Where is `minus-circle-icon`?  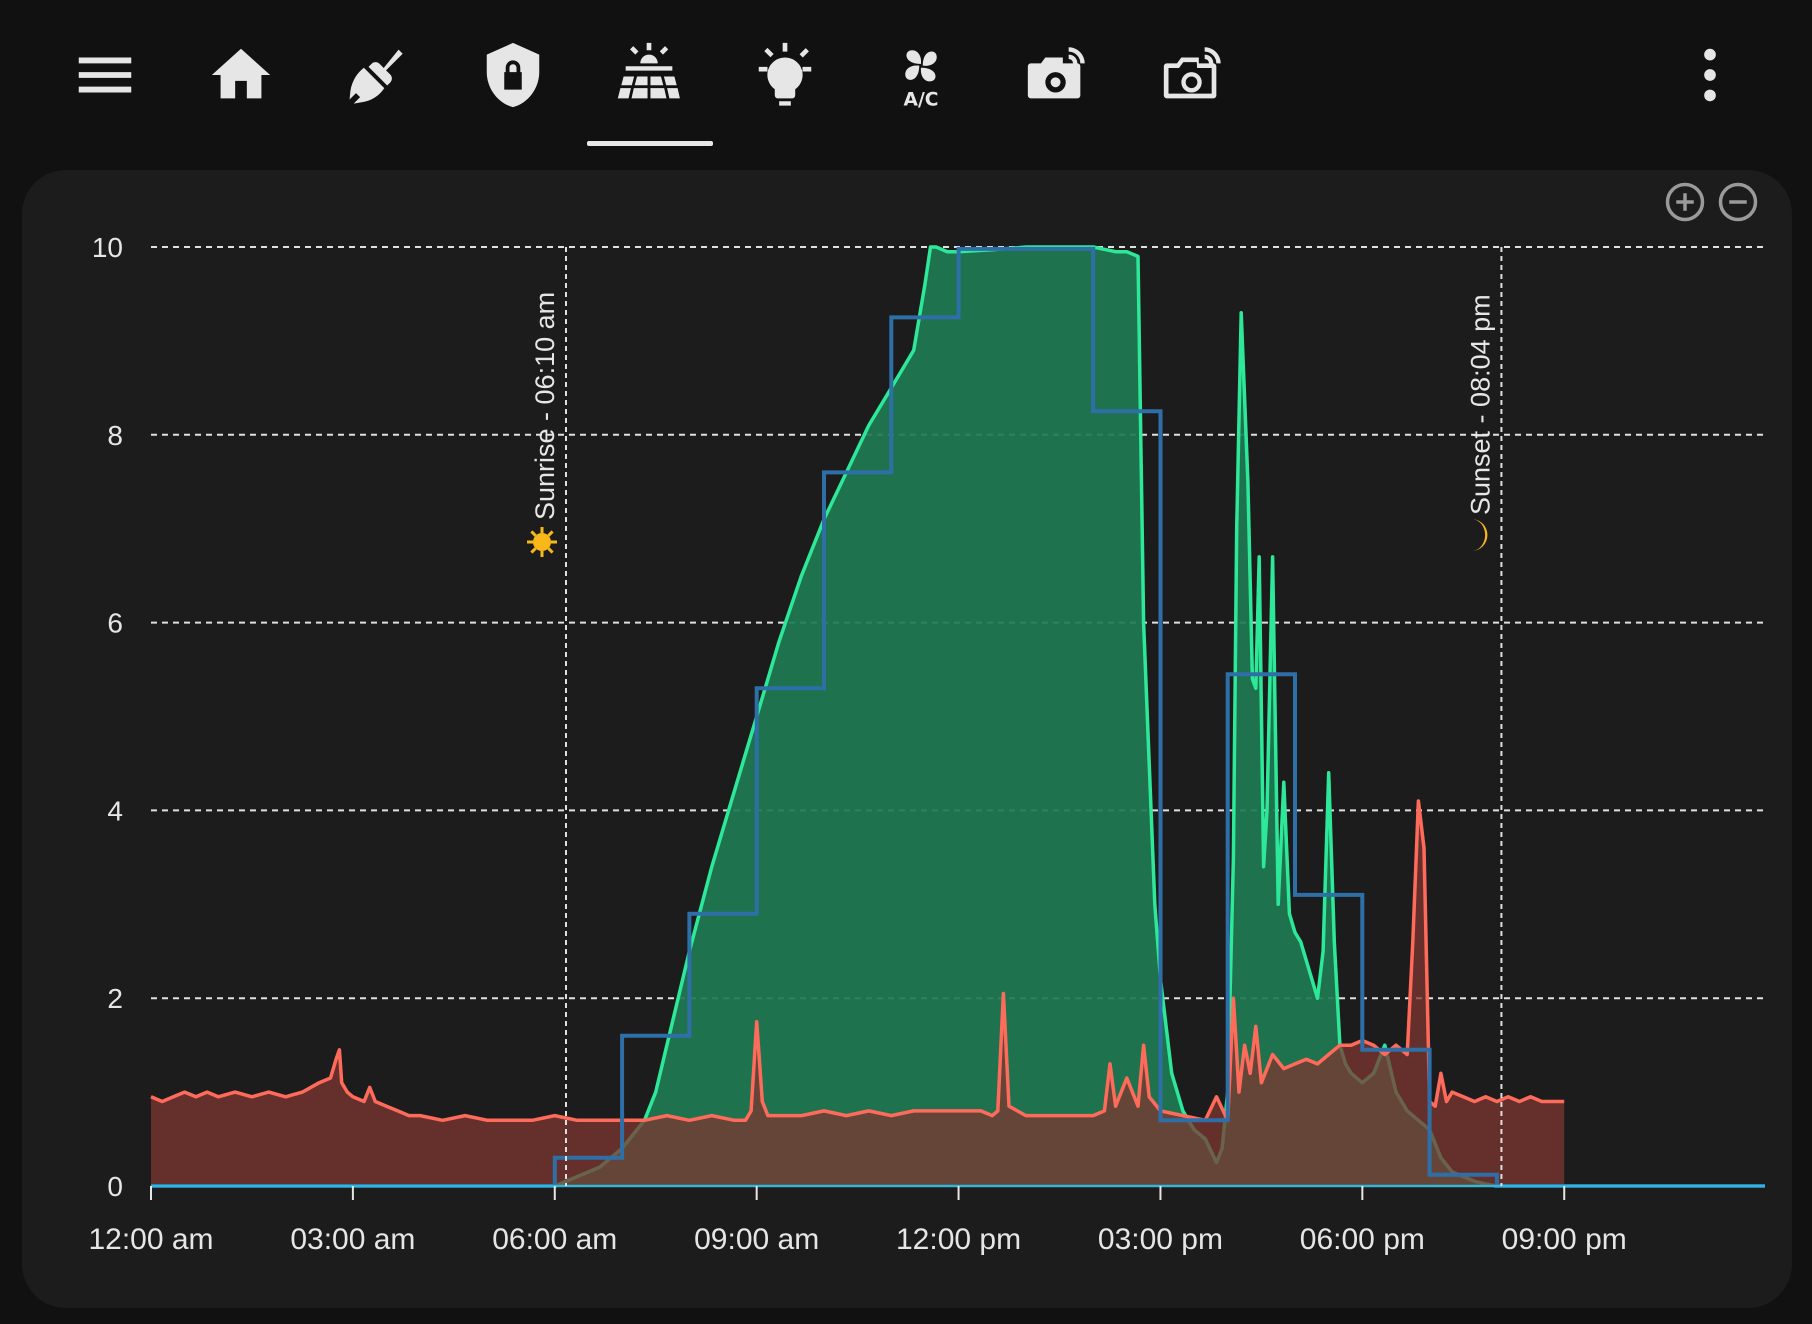 minus-circle-icon is located at coordinates (1738, 202).